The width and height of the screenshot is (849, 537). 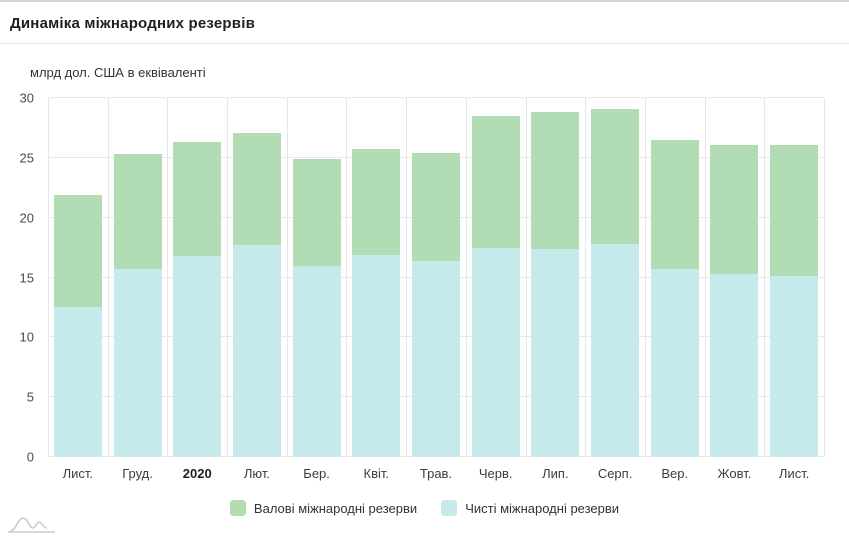 I want to click on x-tick-label: 2020, so click(x=197, y=473).